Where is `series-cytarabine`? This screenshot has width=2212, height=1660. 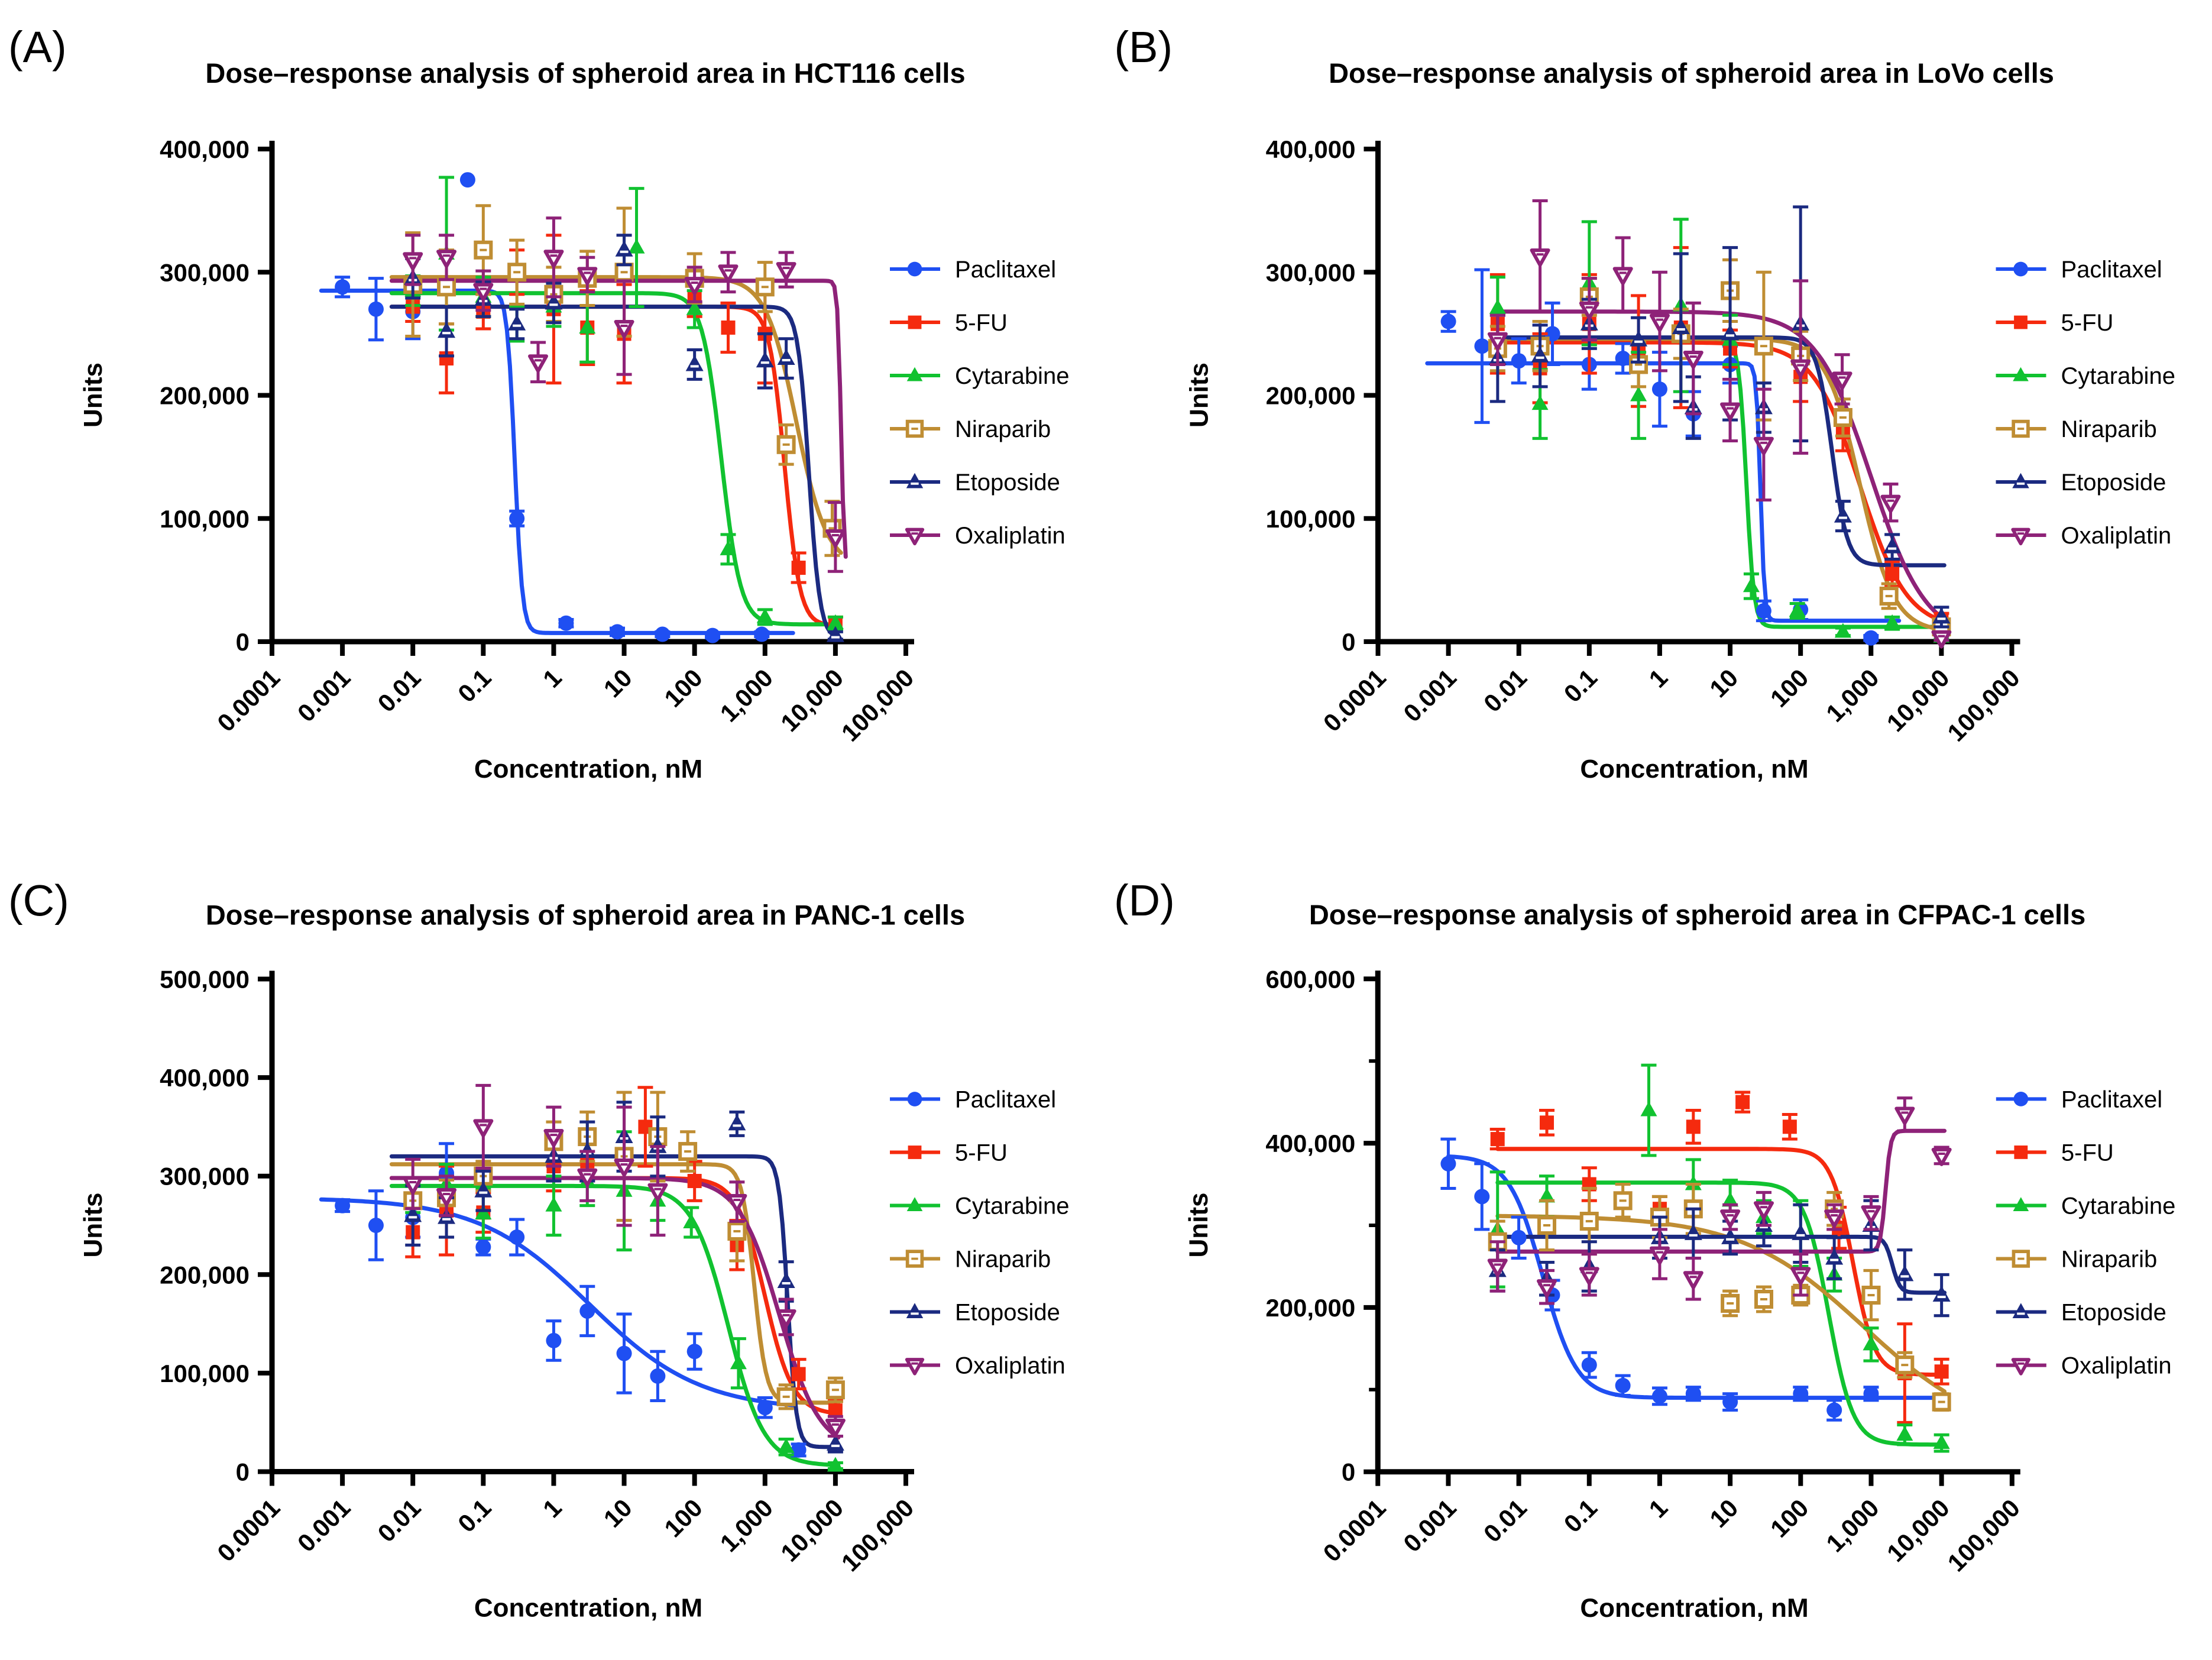
series-cytarabine is located at coordinates (1720, 1258).